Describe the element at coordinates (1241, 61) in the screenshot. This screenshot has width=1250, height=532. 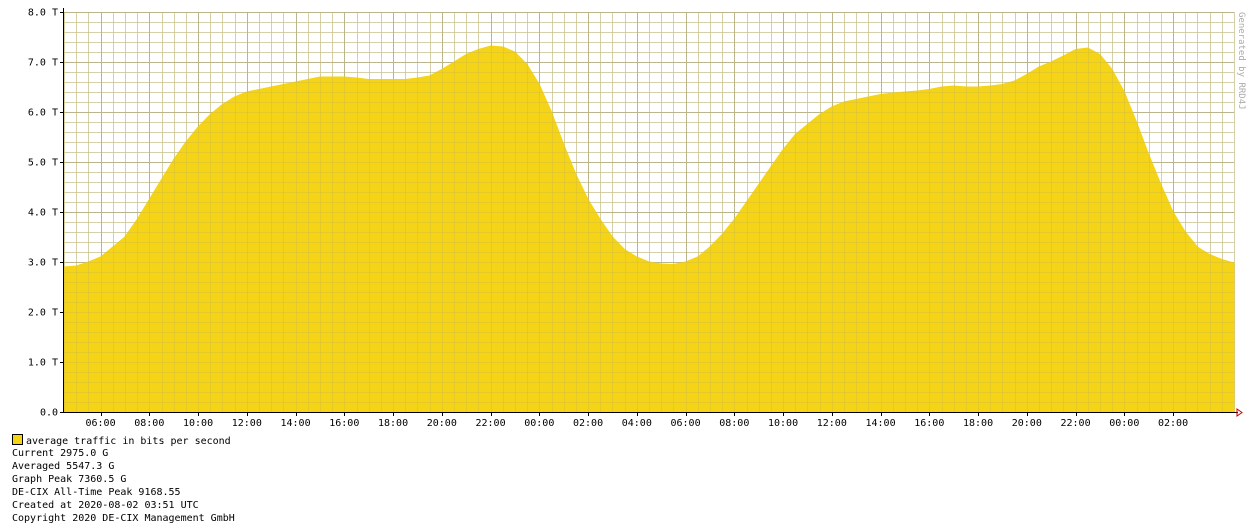
I see `generated-by-label: Generated by RRD4J` at that location.